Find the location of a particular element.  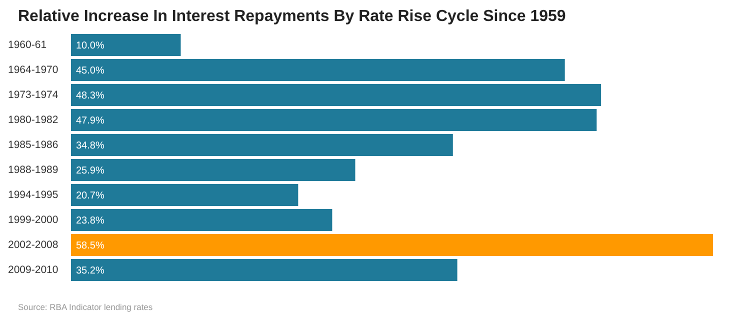

data-label: 25.9% is located at coordinates (90, 171).